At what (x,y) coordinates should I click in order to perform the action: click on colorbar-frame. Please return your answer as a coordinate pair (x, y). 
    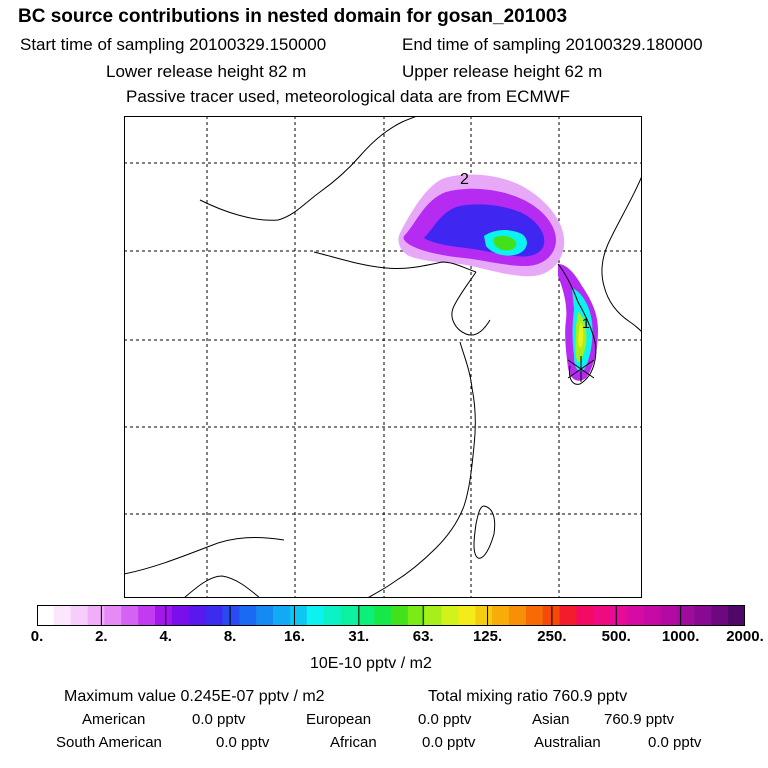
    Looking at the image, I should click on (391, 615).